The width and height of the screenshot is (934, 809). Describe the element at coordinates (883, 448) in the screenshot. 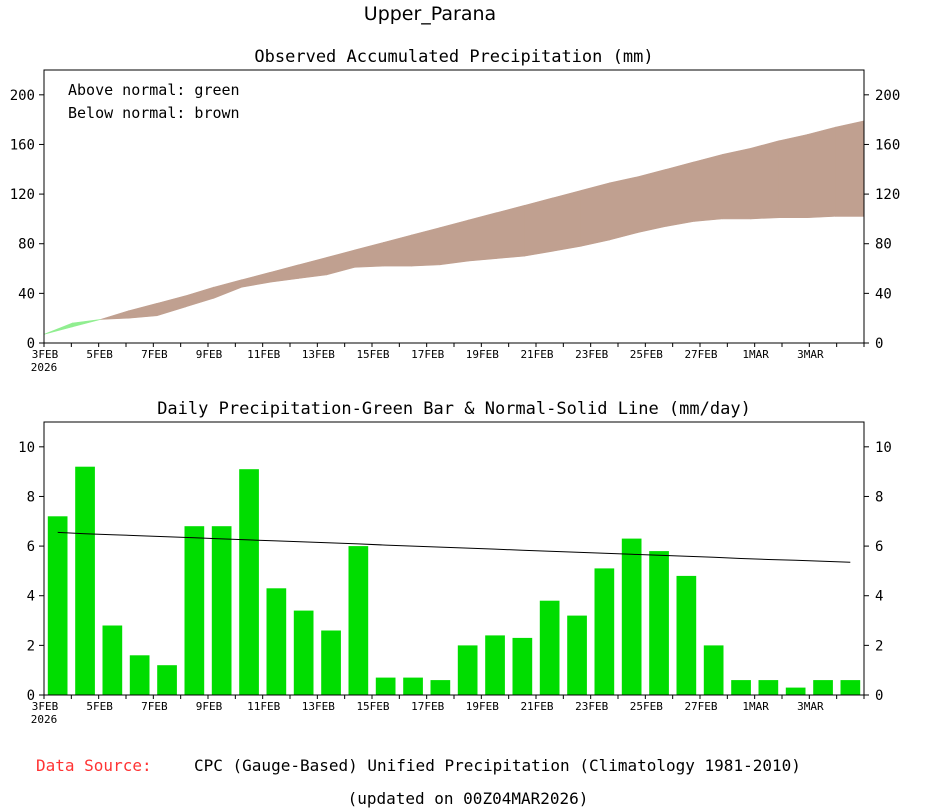

I see `daily-ytick-label-right: 10` at that location.